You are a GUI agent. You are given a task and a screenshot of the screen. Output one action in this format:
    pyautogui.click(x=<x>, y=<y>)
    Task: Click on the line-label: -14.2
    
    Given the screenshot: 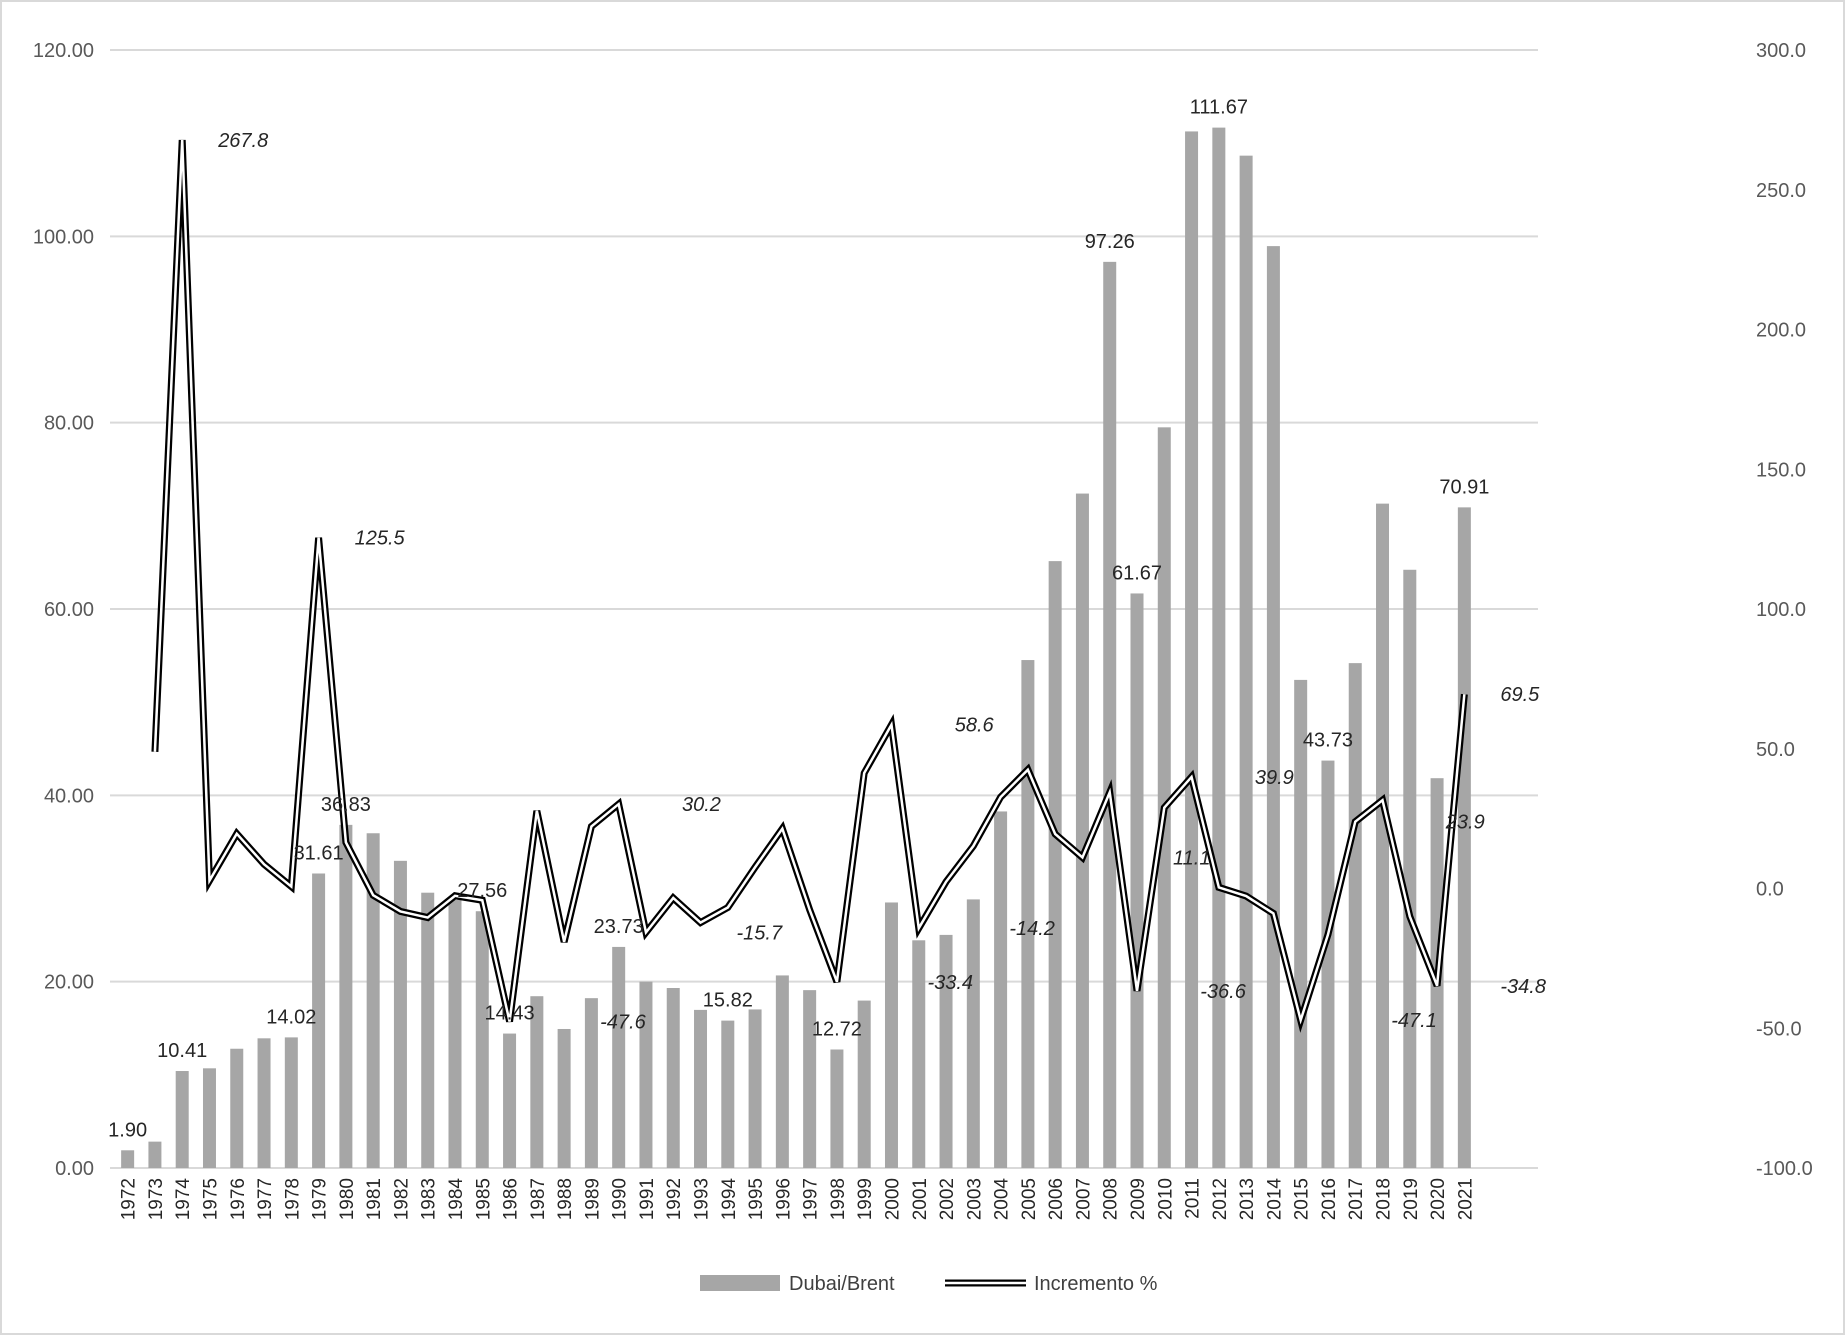 What is the action you would take?
    pyautogui.click(x=1032, y=929)
    